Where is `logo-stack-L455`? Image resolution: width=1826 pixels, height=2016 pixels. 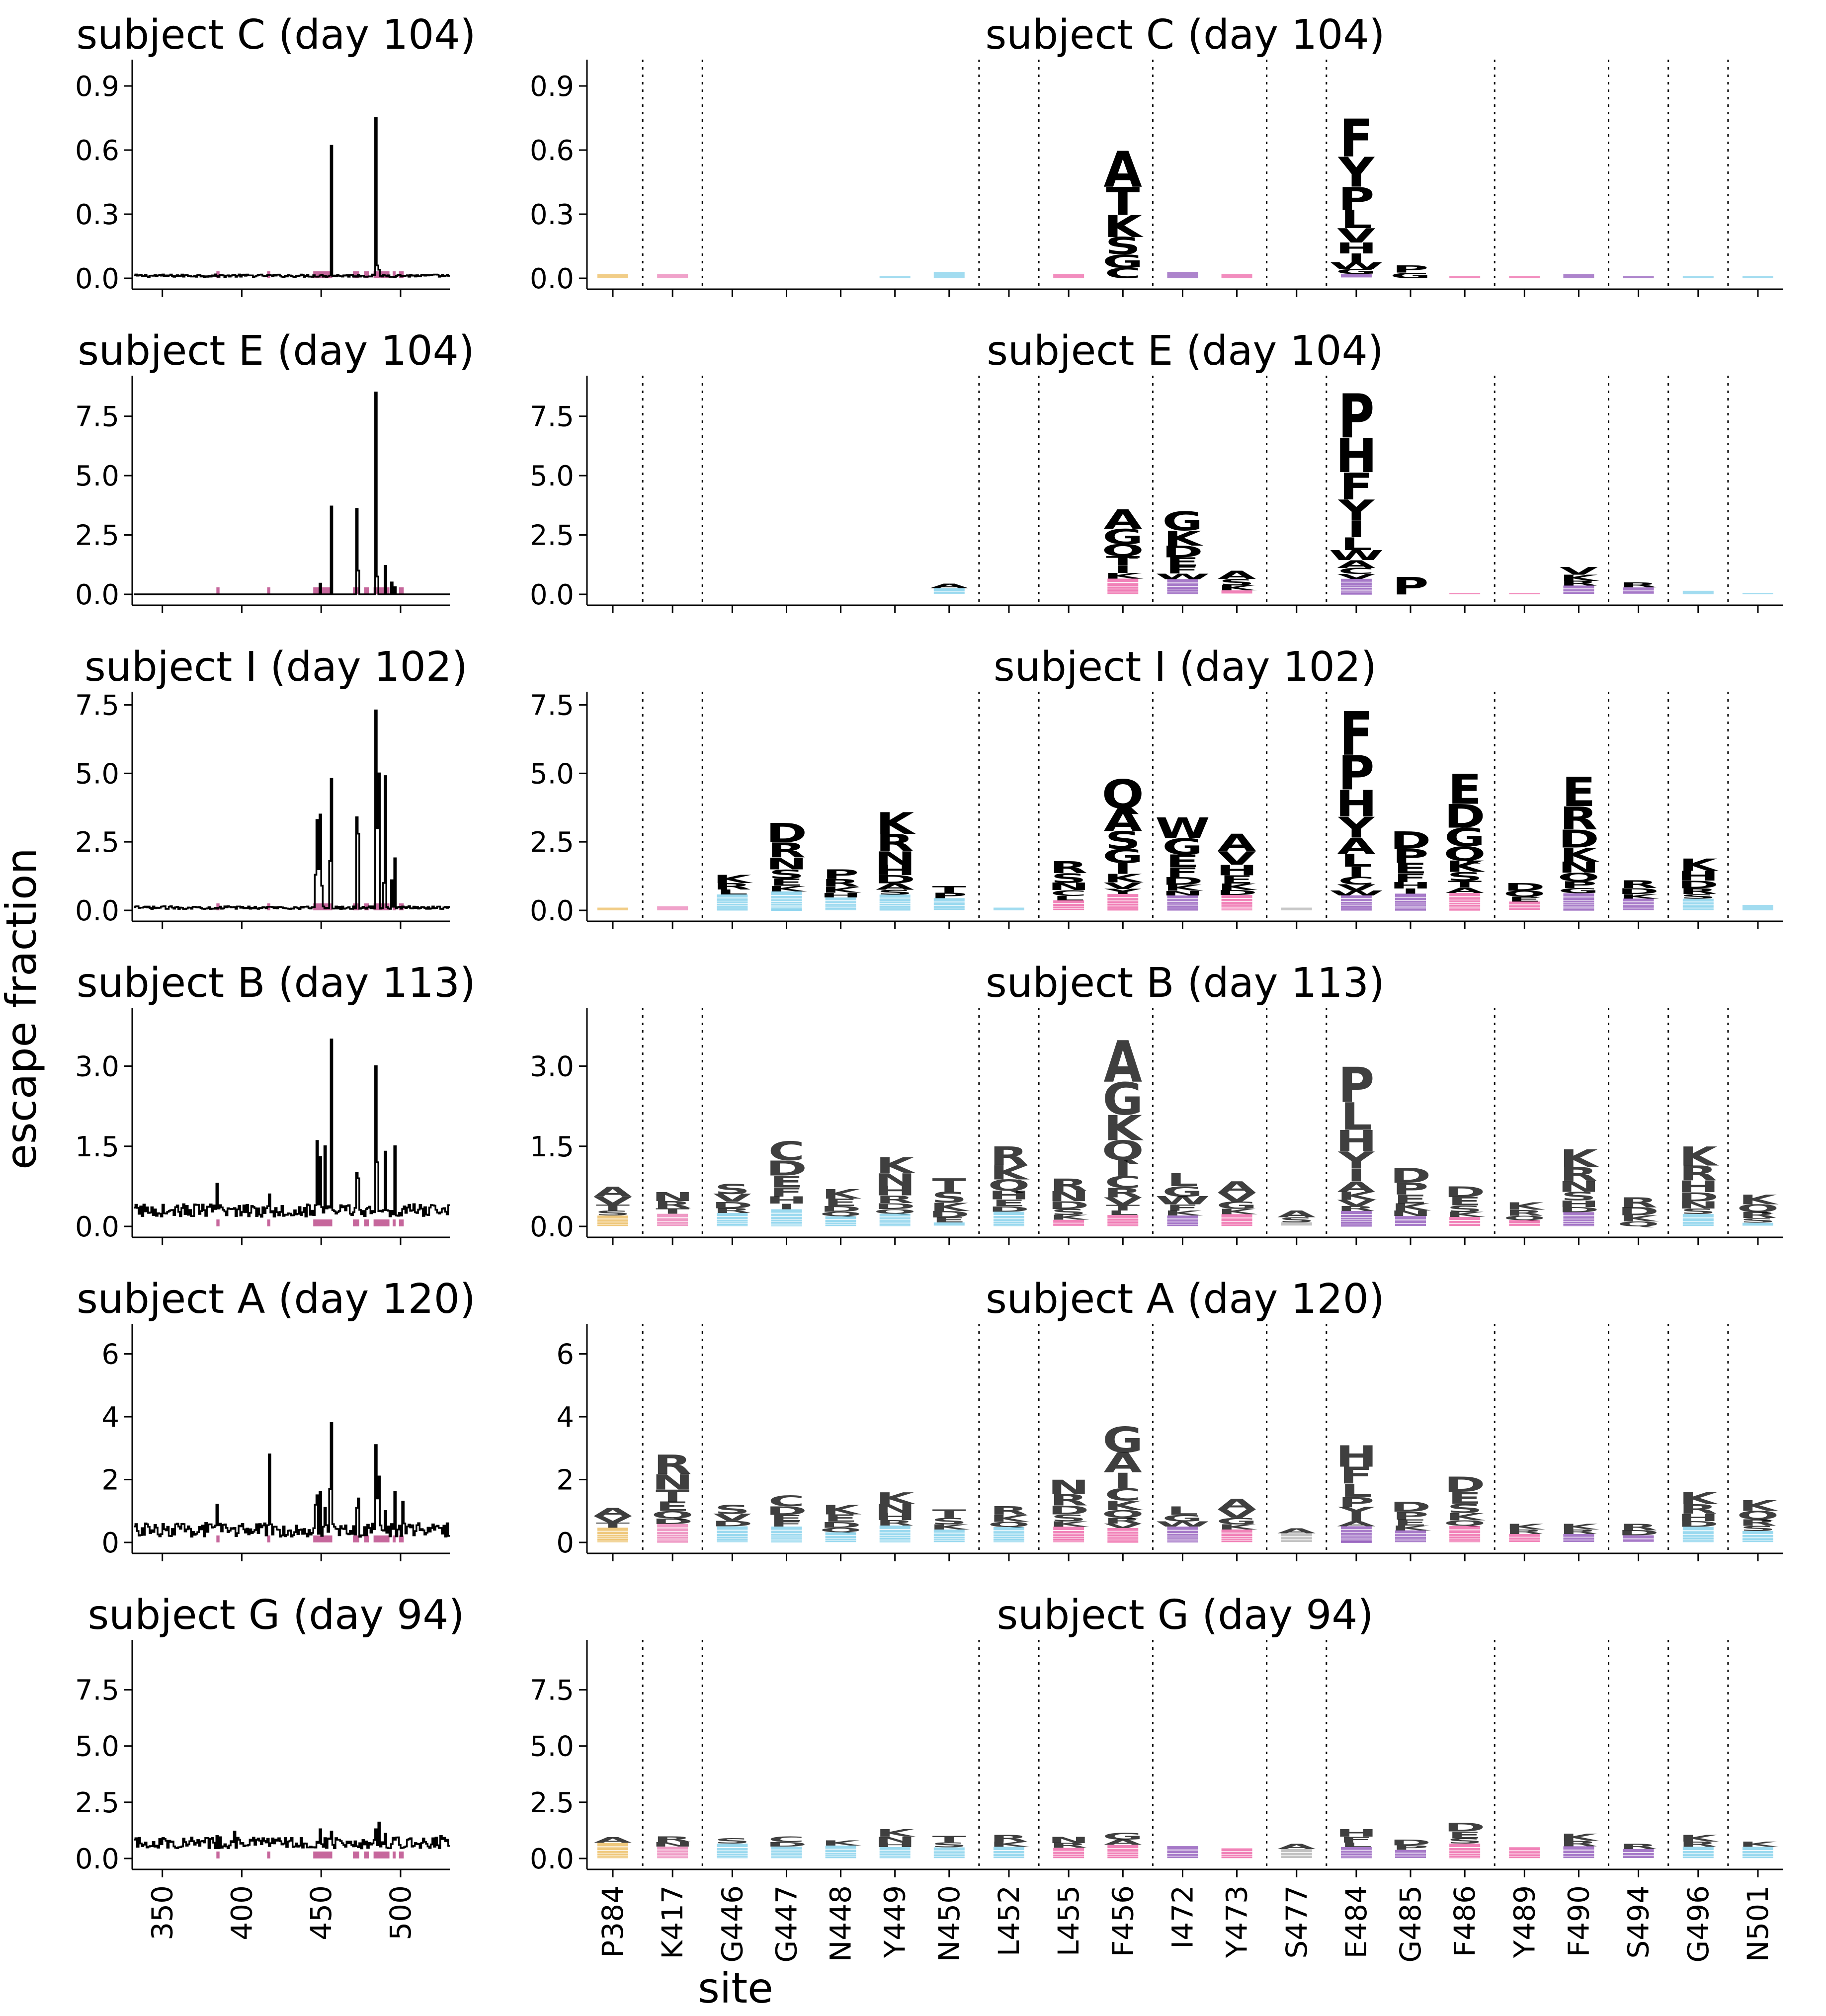 logo-stack-L455 is located at coordinates (1068, 276).